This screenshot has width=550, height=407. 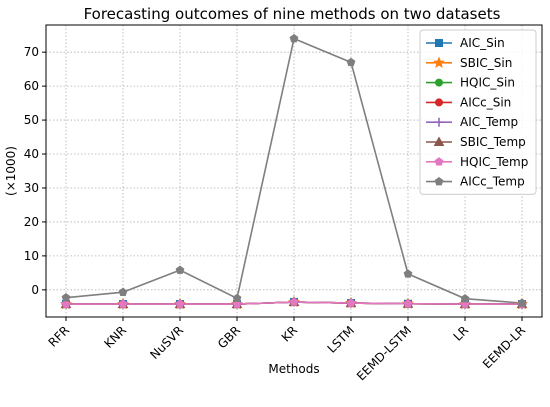 What do you see at coordinates (493, 142) in the screenshot?
I see `legend-entry-label: SBIC_Temp` at bounding box center [493, 142].